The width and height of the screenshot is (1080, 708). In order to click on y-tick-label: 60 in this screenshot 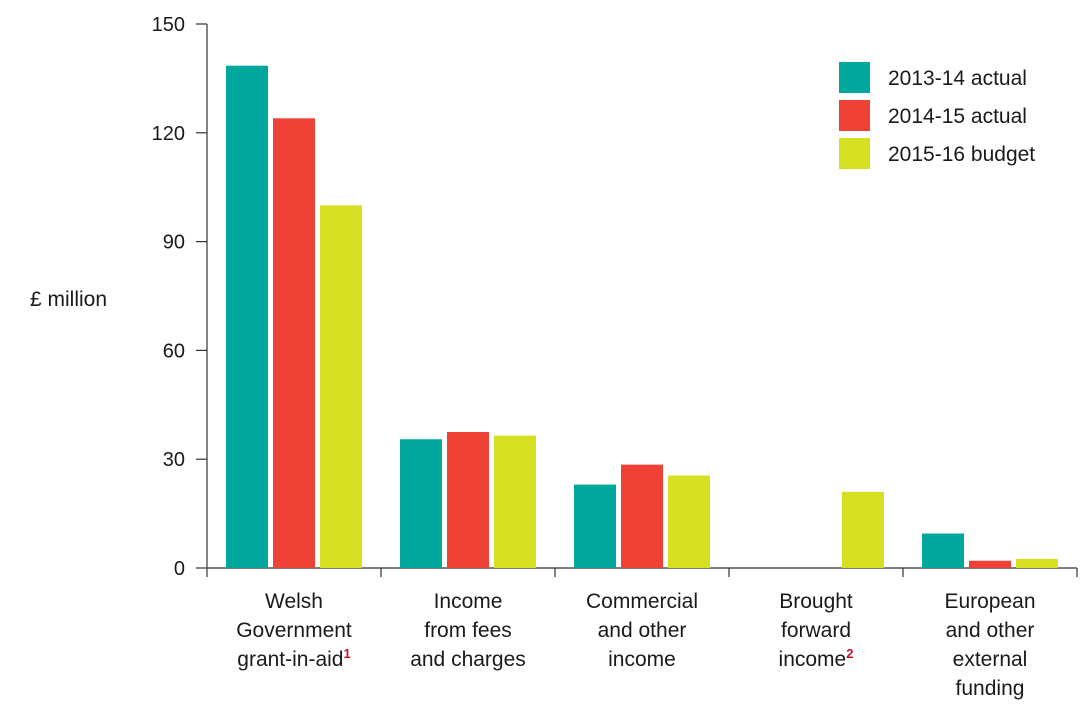, I will do `click(174, 351)`.